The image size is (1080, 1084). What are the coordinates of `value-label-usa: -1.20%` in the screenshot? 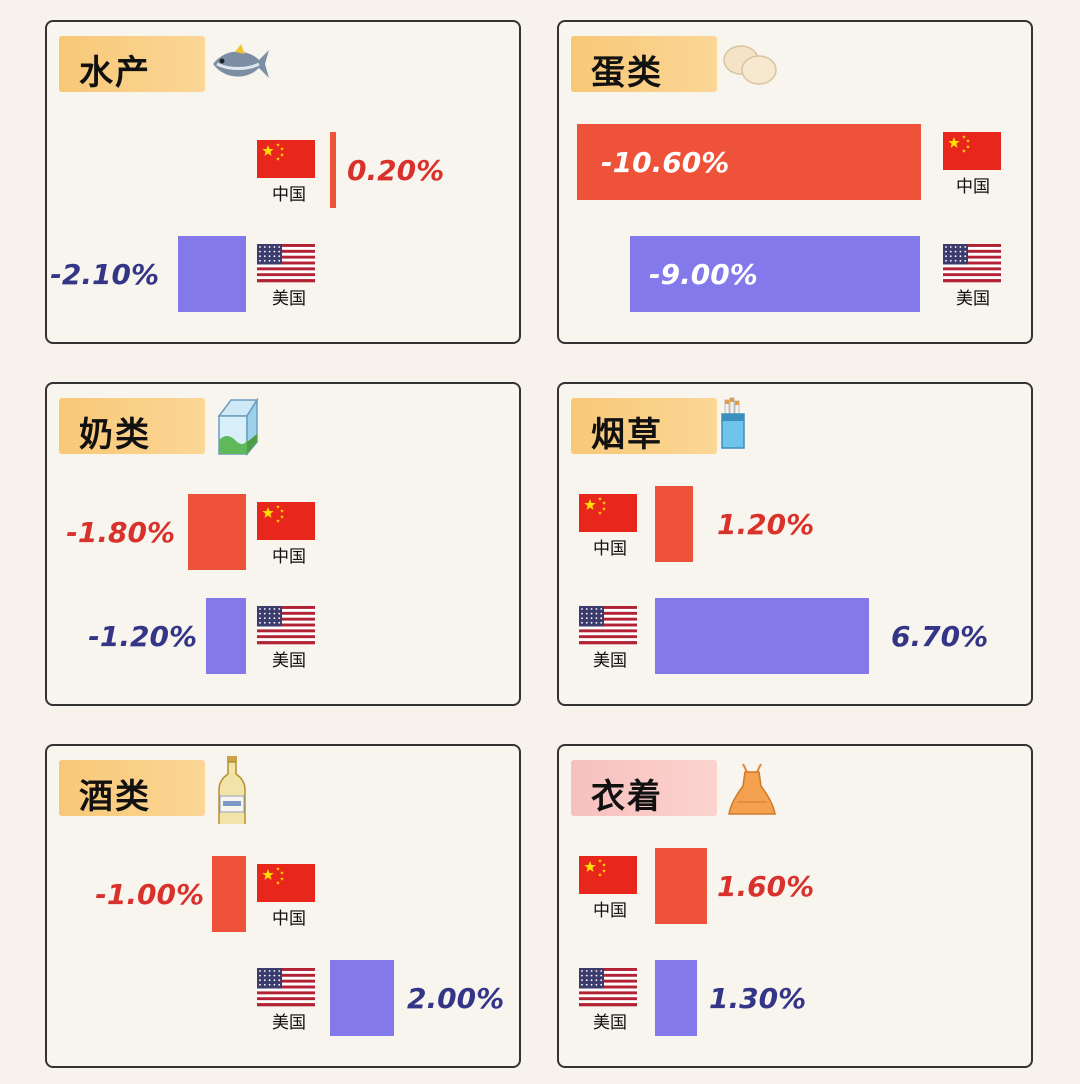 It's located at (142, 636).